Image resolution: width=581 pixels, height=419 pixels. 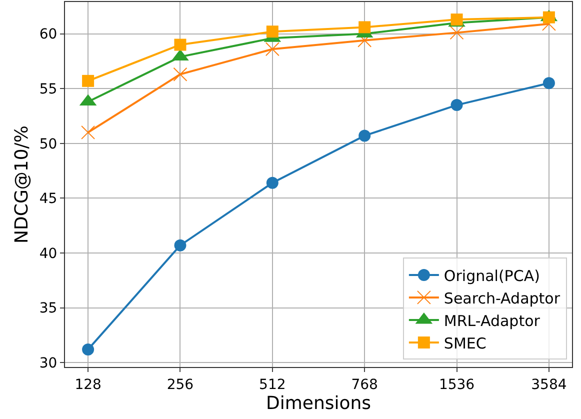 What do you see at coordinates (48, 308) in the screenshot?
I see `y-tick-label: 35` at bounding box center [48, 308].